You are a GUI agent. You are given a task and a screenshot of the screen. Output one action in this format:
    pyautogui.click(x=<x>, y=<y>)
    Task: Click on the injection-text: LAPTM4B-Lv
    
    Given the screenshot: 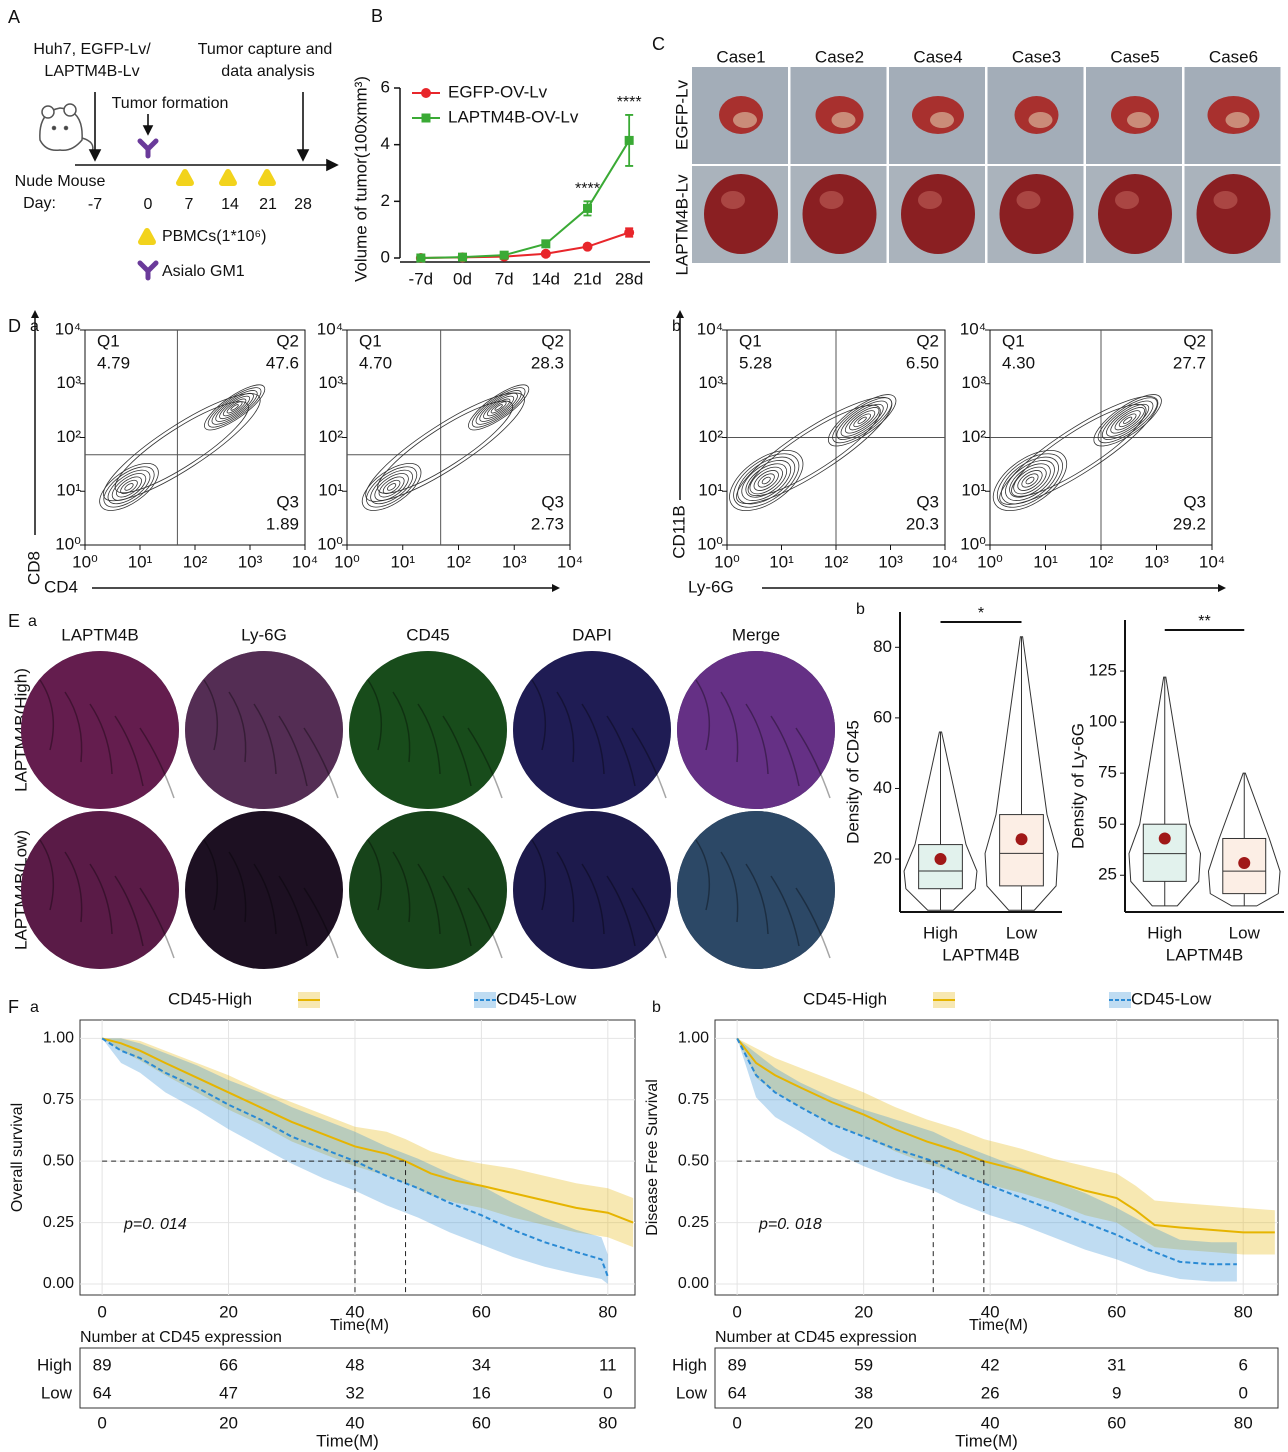 What is the action you would take?
    pyautogui.click(x=91, y=71)
    